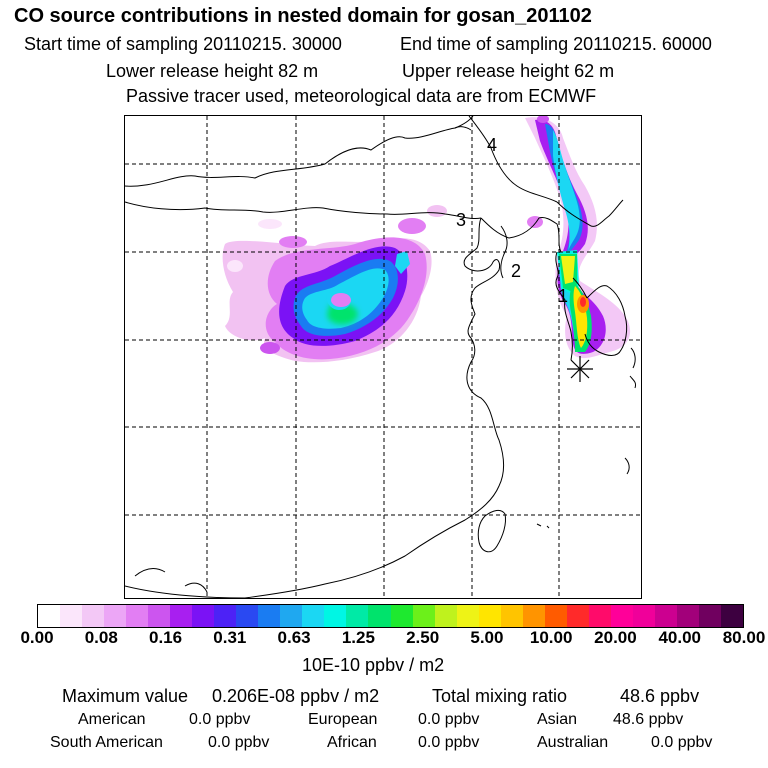 This screenshot has height=768, width=768. Describe the element at coordinates (557, 719) in the screenshot. I see `region-asian-name: Asian` at that location.